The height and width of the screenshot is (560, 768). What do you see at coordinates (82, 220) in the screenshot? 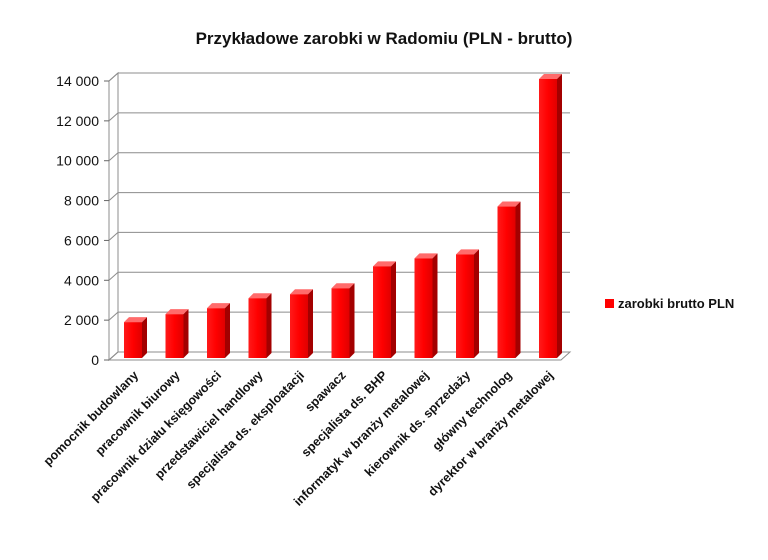
I see `y-axis-ticks: 0 2 000 4 000 6 000 8 000 10 000 12 000 14 000` at bounding box center [82, 220].